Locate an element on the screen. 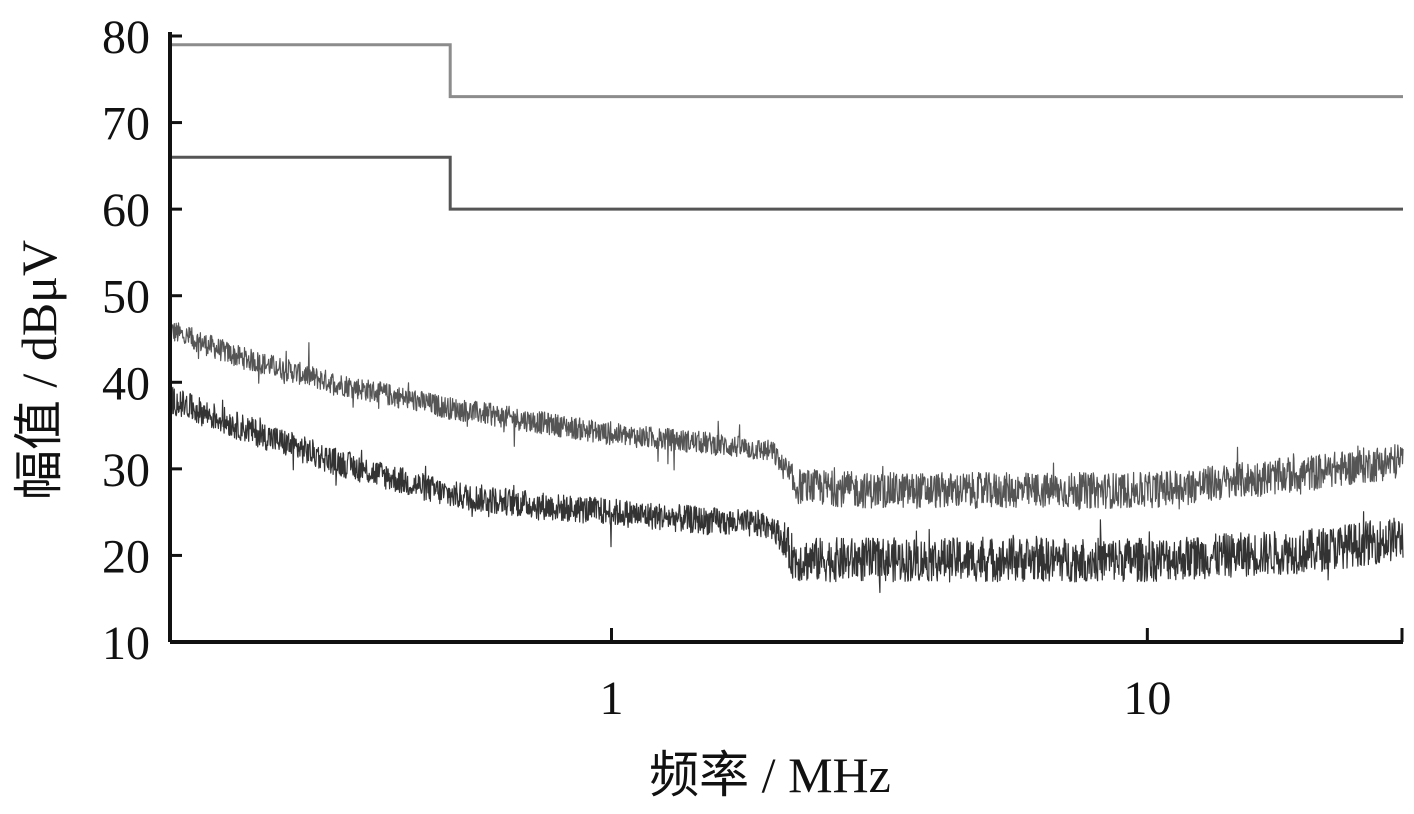  y-tick-label: 30 is located at coordinates (126, 470).